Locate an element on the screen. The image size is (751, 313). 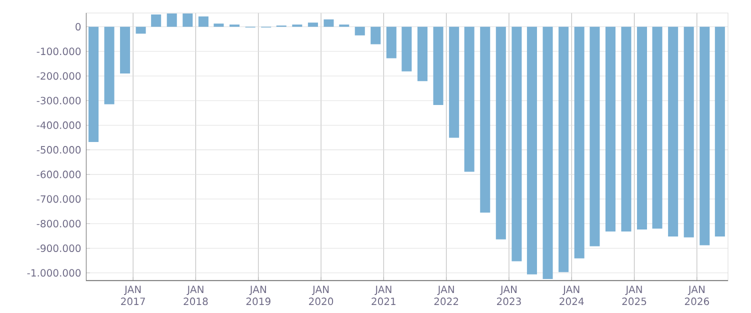
y-tick-label: 0 is located at coordinates (78, 26).